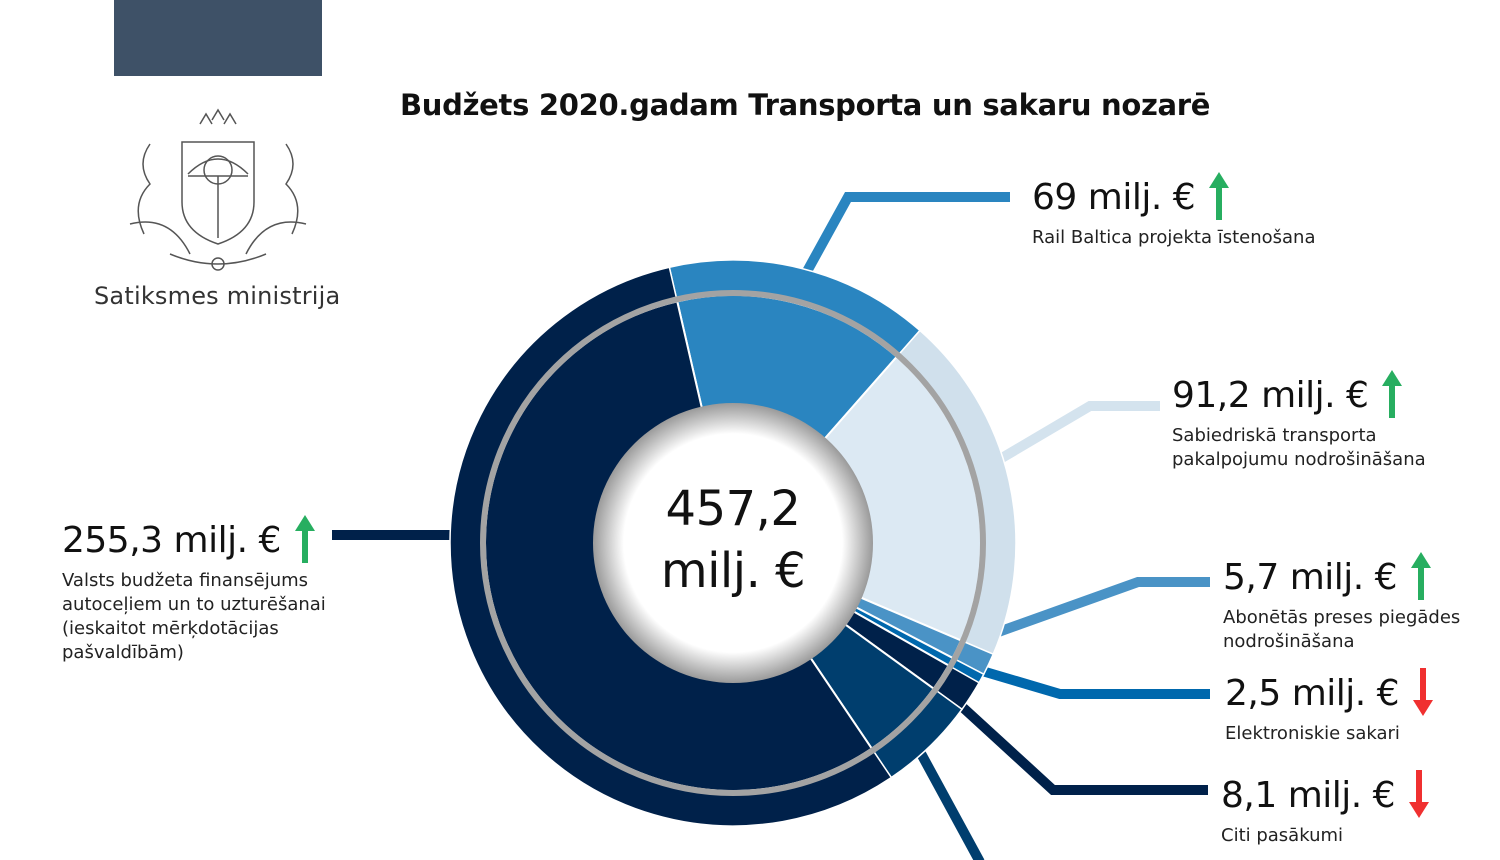 The height and width of the screenshot is (860, 1500). What do you see at coordinates (1312, 733) in the screenshot?
I see `slice-label: Elektroniskie sakari` at bounding box center [1312, 733].